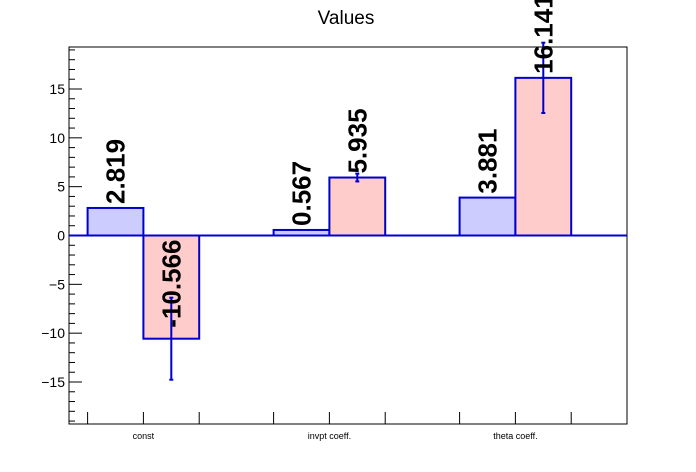 Image resolution: width=696 pixels, height=472 pixels. Describe the element at coordinates (357, 140) in the screenshot. I see `data-label: 5.935` at that location.